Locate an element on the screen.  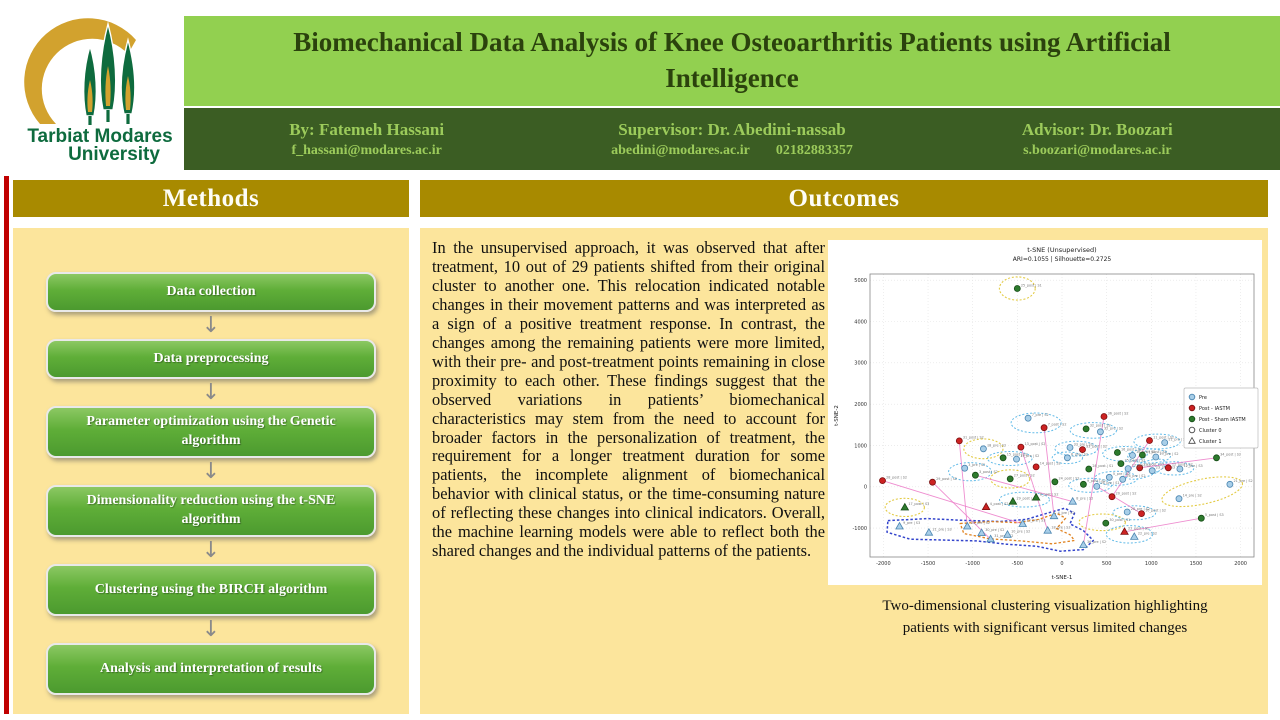
supervisor-email: abedini@modares.ac.ir is located at coordinates (680, 150).